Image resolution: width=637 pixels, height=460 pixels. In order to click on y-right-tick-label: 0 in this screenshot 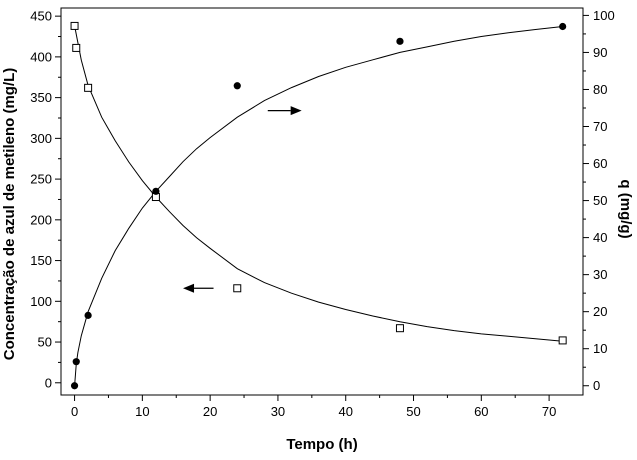, I will do `click(596, 385)`.